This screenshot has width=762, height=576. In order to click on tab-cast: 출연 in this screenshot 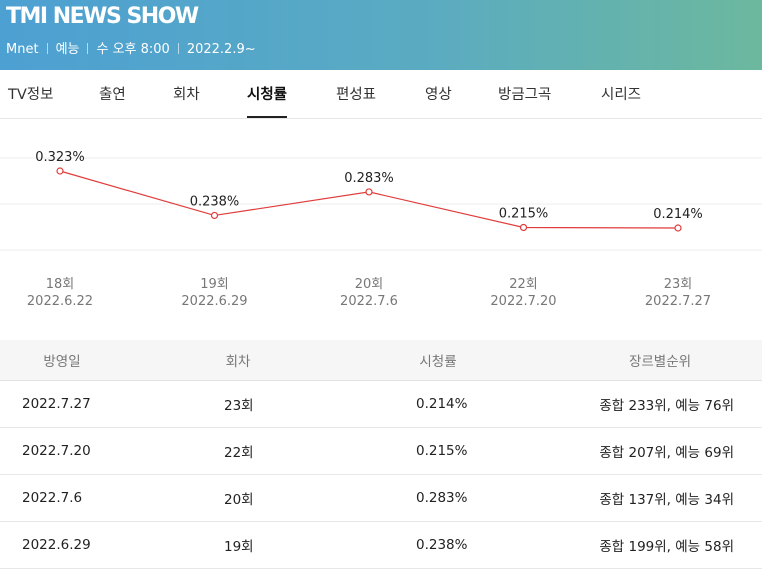, I will do `click(112, 95)`.